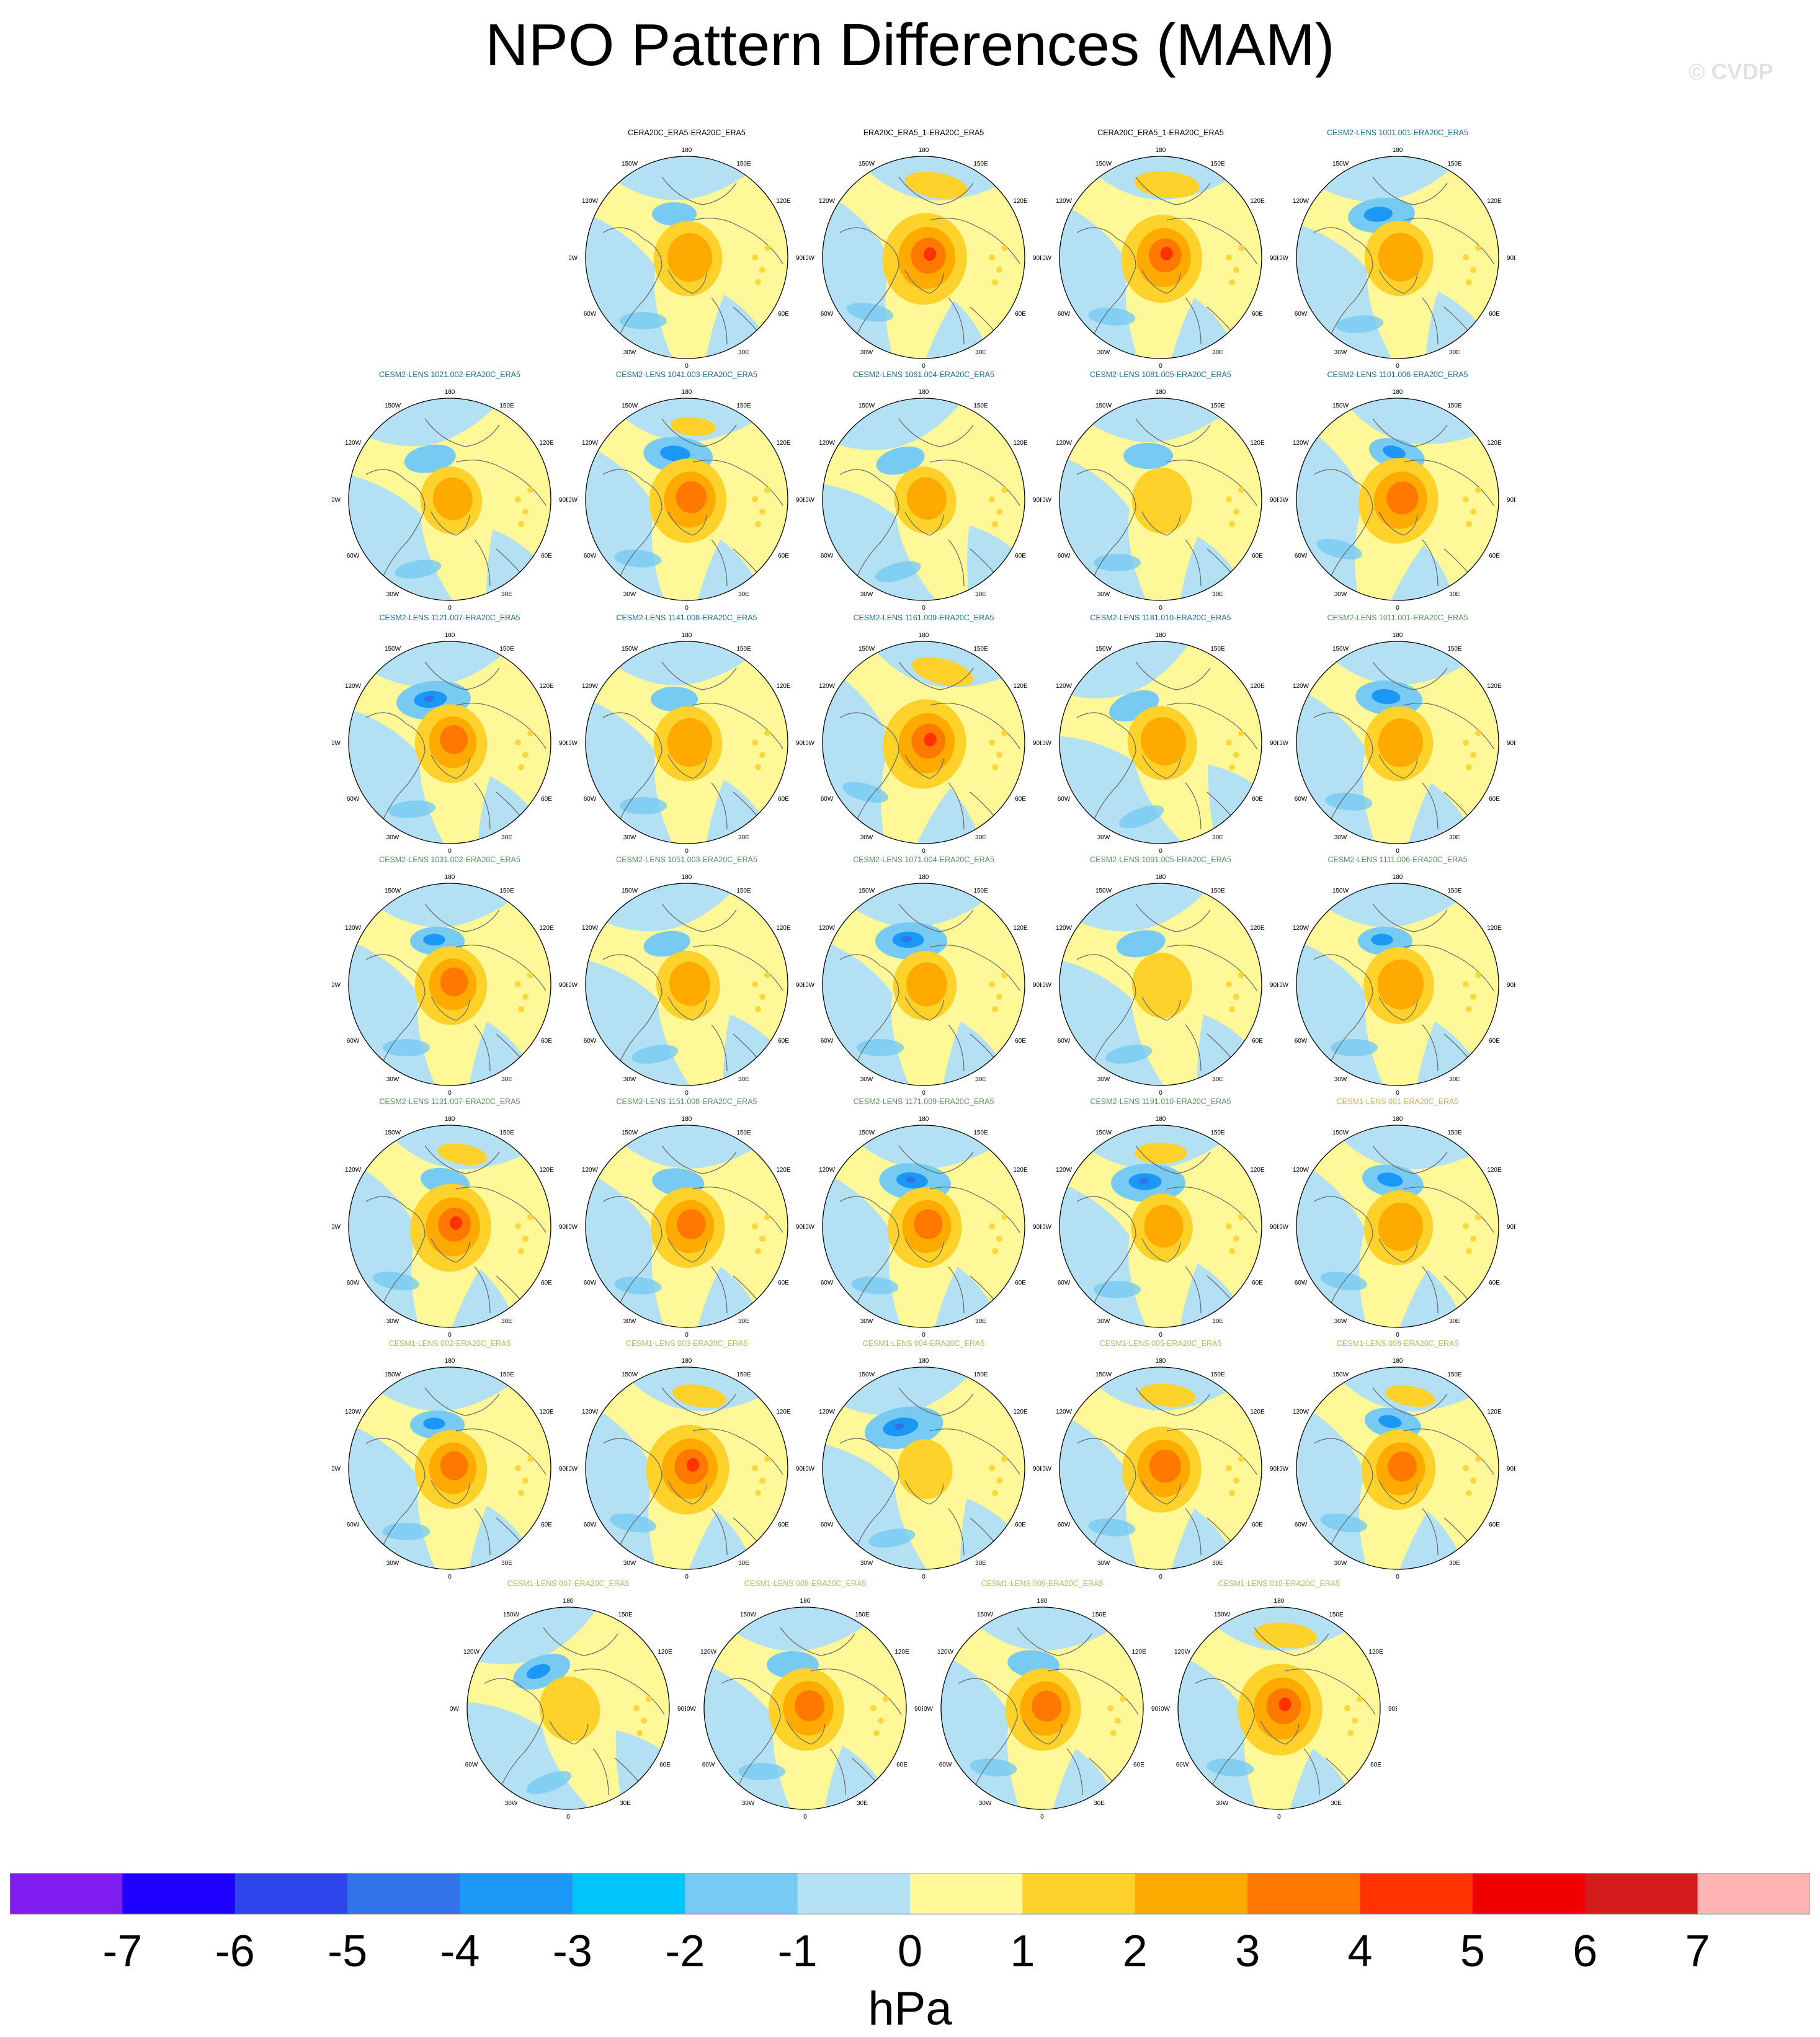 Image resolution: width=1820 pixels, height=2037 pixels. I want to click on panel-title: CESM2-LENS 1021.002-ERA20C_ERA5, so click(449, 374).